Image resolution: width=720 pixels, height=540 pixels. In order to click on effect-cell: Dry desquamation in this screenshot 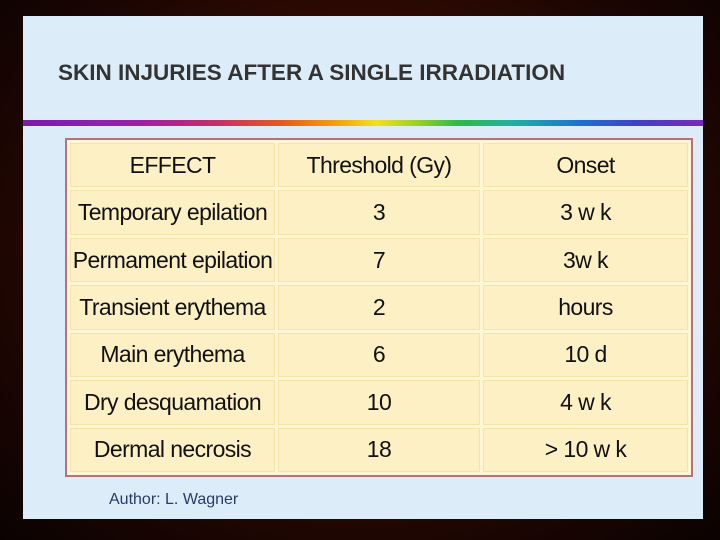, I will do `click(172, 402)`.